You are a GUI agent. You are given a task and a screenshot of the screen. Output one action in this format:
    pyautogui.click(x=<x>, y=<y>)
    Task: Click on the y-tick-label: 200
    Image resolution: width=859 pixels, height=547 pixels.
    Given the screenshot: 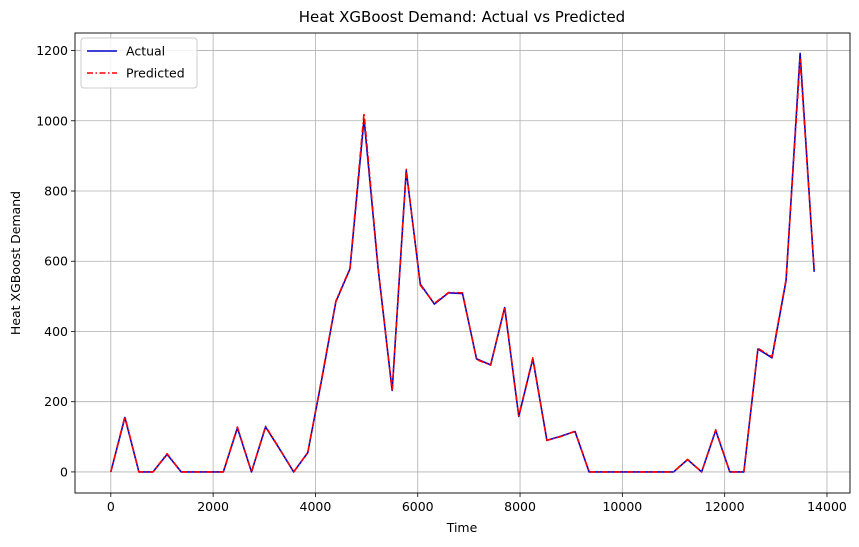 What is the action you would take?
    pyautogui.click(x=56, y=401)
    